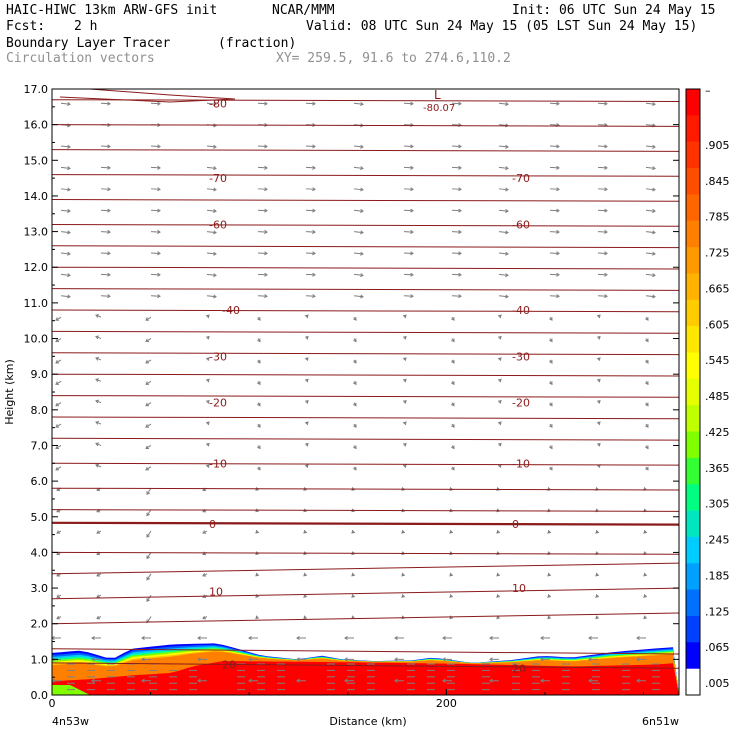 The image size is (740, 740). Describe the element at coordinates (36, 160) in the screenshot. I see `y-tick-label: 15.0` at that location.